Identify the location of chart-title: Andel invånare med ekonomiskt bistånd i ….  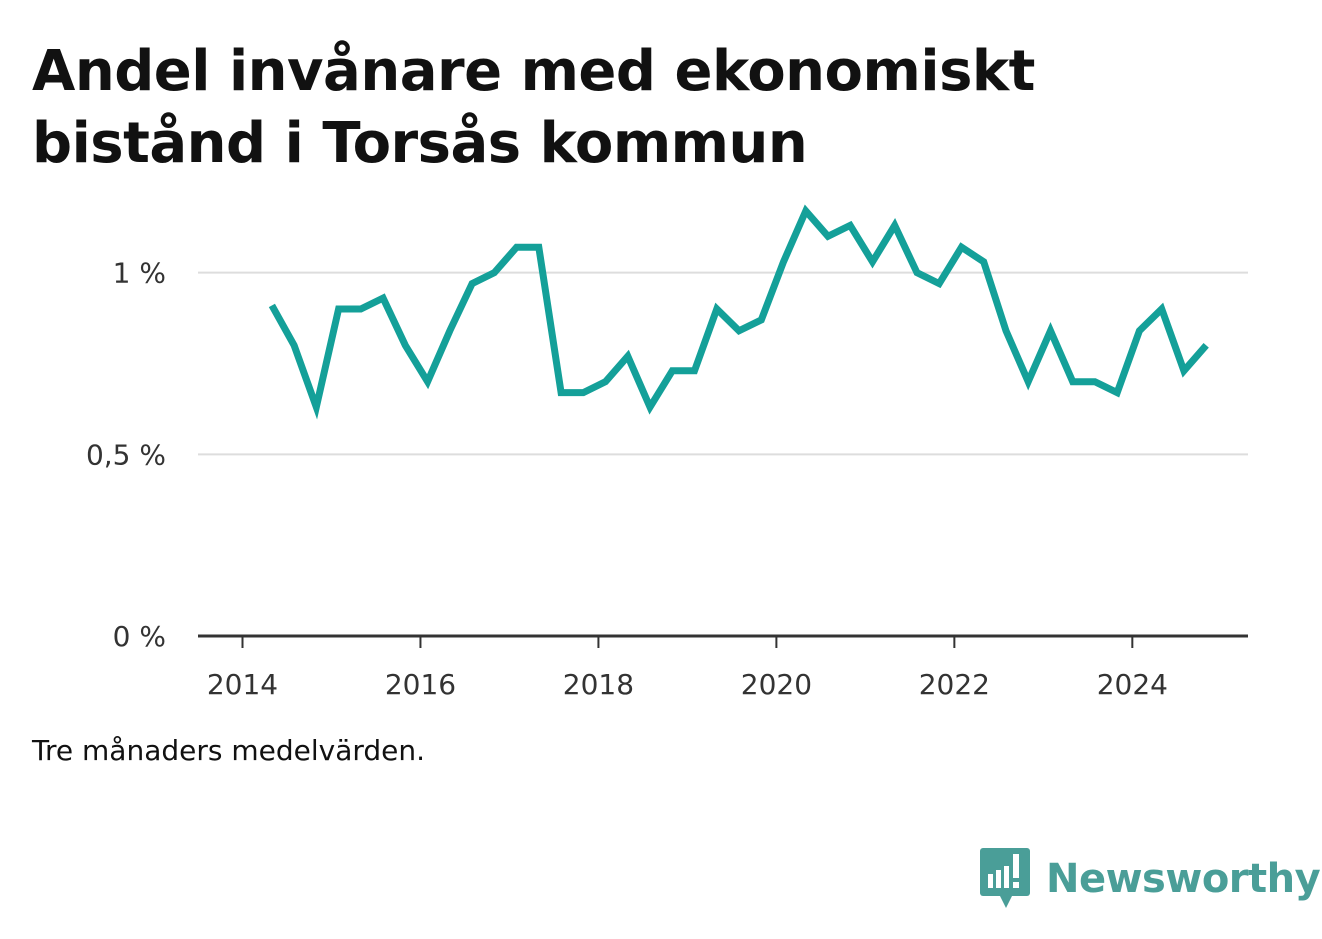
(533, 107).